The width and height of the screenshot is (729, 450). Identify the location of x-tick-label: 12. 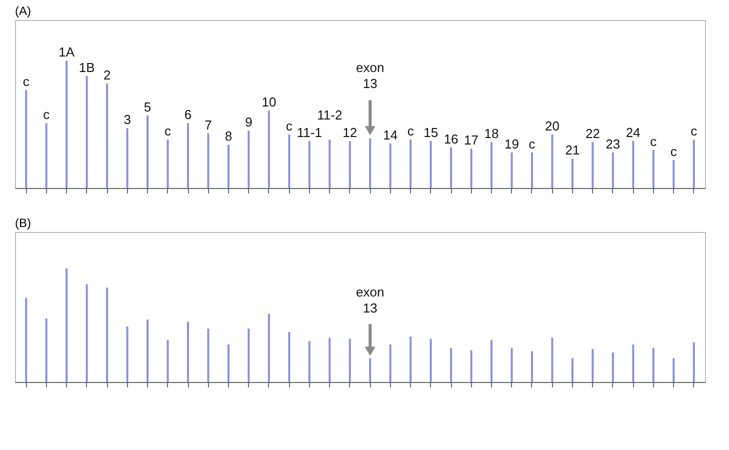
(350, 132).